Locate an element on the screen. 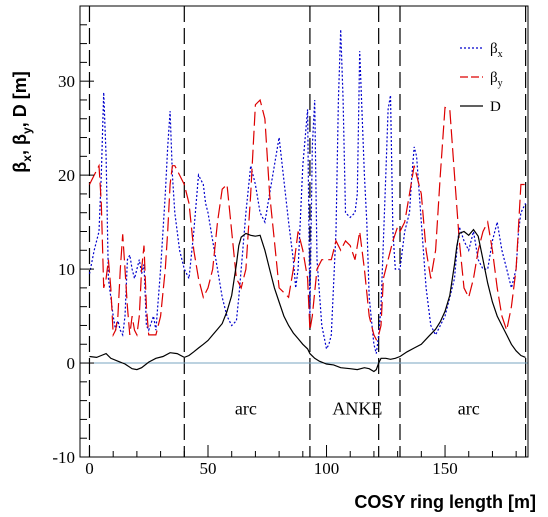 This screenshot has height=517, width=548. y-tick-label: 0 is located at coordinates (71, 363).